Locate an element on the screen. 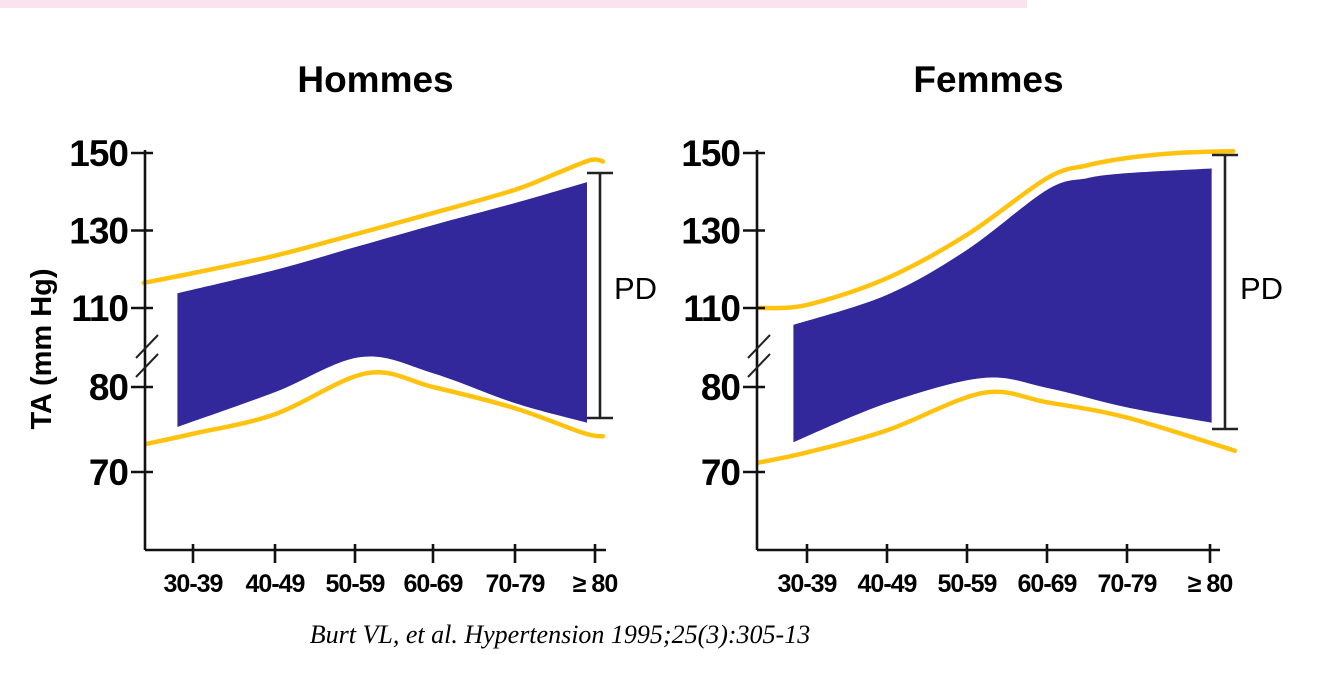  chart-title-hommes: Hommes is located at coordinates (375, 79).